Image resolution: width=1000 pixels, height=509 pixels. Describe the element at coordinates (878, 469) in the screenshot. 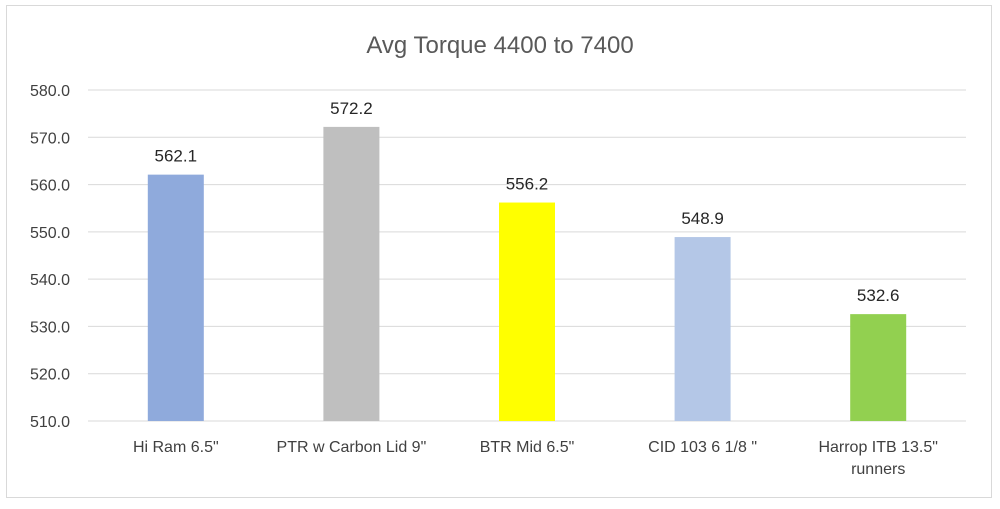

I see `x-category-label: runners` at that location.